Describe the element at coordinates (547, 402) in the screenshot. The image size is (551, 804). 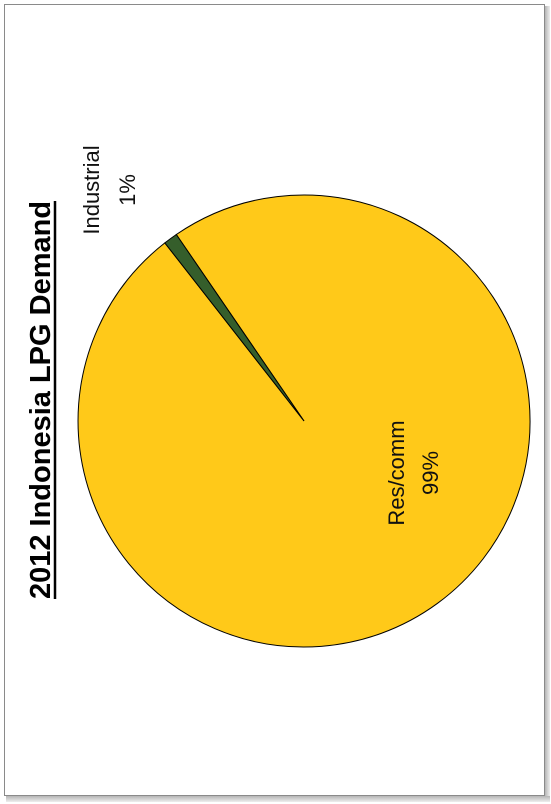
I see `chart-shadow-right` at that location.